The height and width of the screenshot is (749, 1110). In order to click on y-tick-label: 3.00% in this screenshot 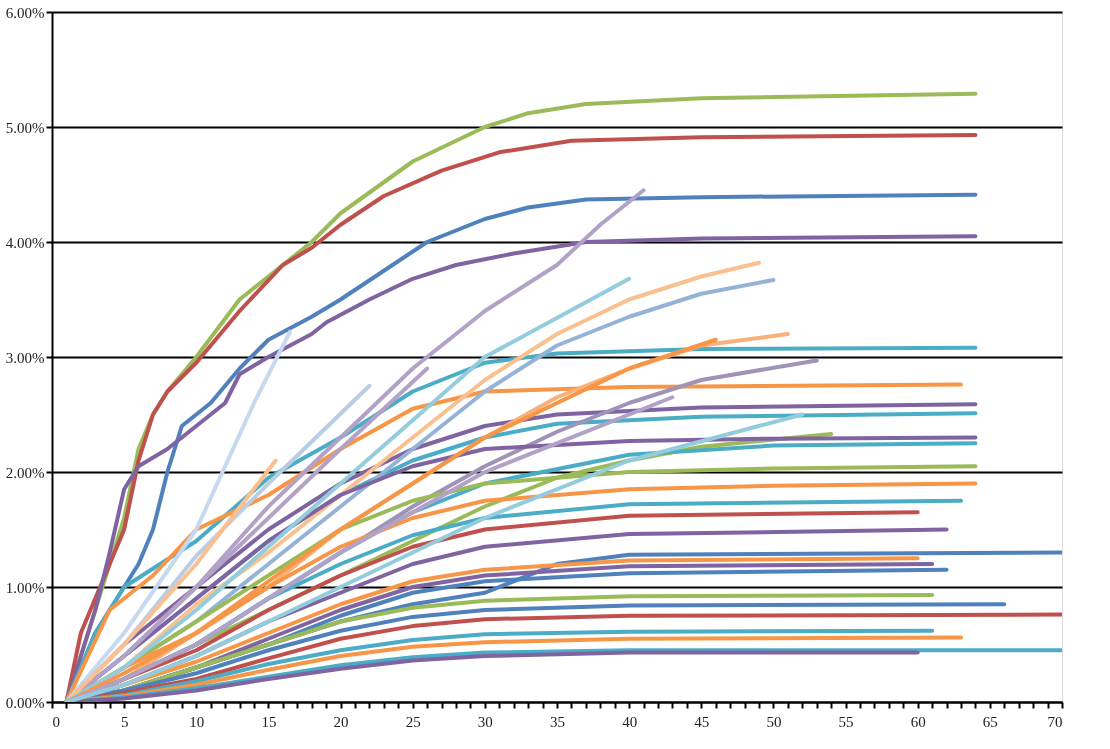, I will do `click(25, 357)`.